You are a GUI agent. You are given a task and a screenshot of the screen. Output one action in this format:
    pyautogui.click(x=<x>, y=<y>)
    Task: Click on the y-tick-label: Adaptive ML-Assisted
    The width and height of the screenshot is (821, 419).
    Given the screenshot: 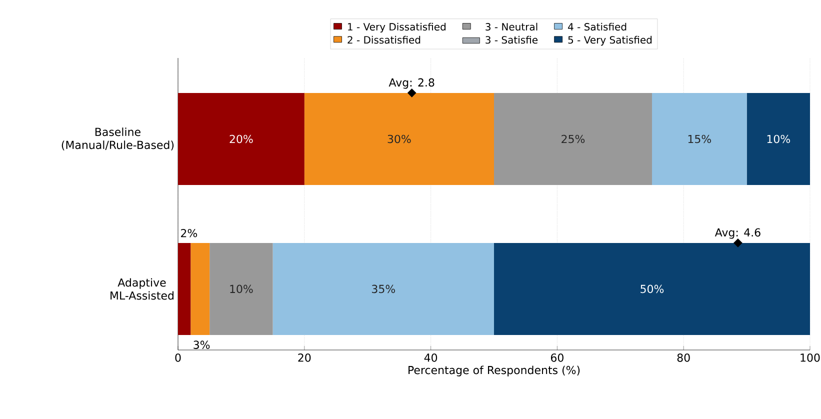 What is the action you would take?
    pyautogui.click(x=142, y=289)
    